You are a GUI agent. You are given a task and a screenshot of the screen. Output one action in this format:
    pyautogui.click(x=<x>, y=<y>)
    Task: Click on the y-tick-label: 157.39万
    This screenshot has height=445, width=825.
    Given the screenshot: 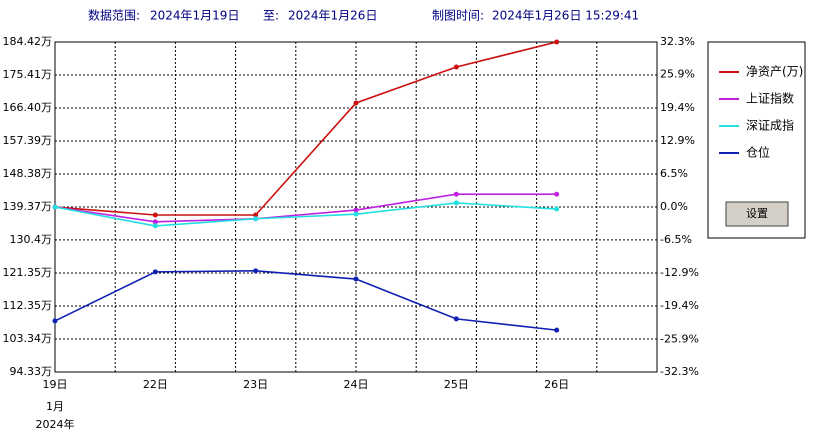 What is the action you would take?
    pyautogui.click(x=28, y=140)
    